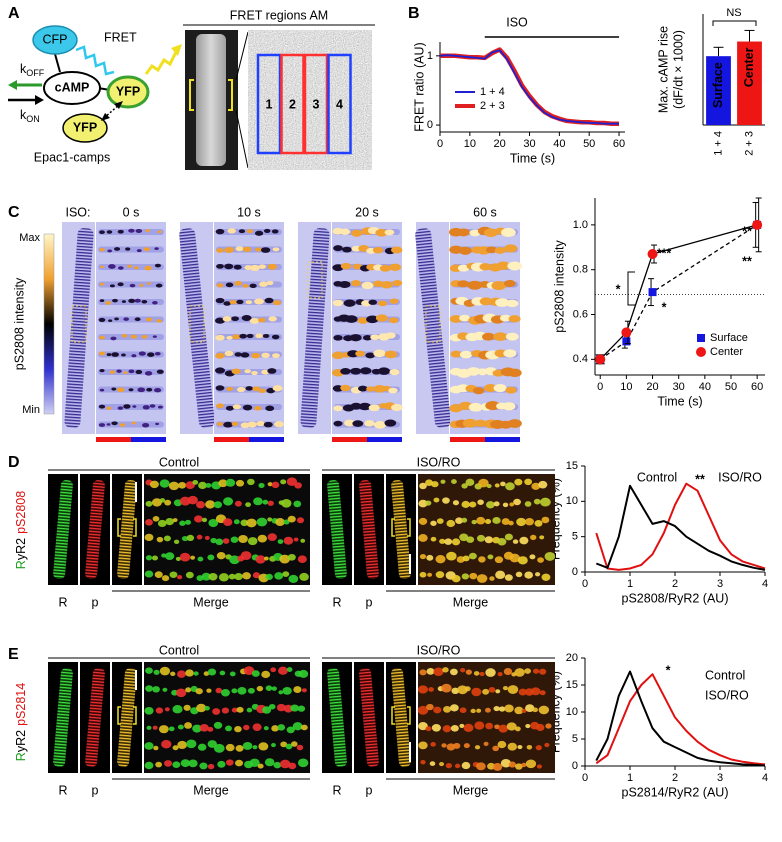  I want to click on y-axis-title: Max. cAMP rise, so click(663, 69).